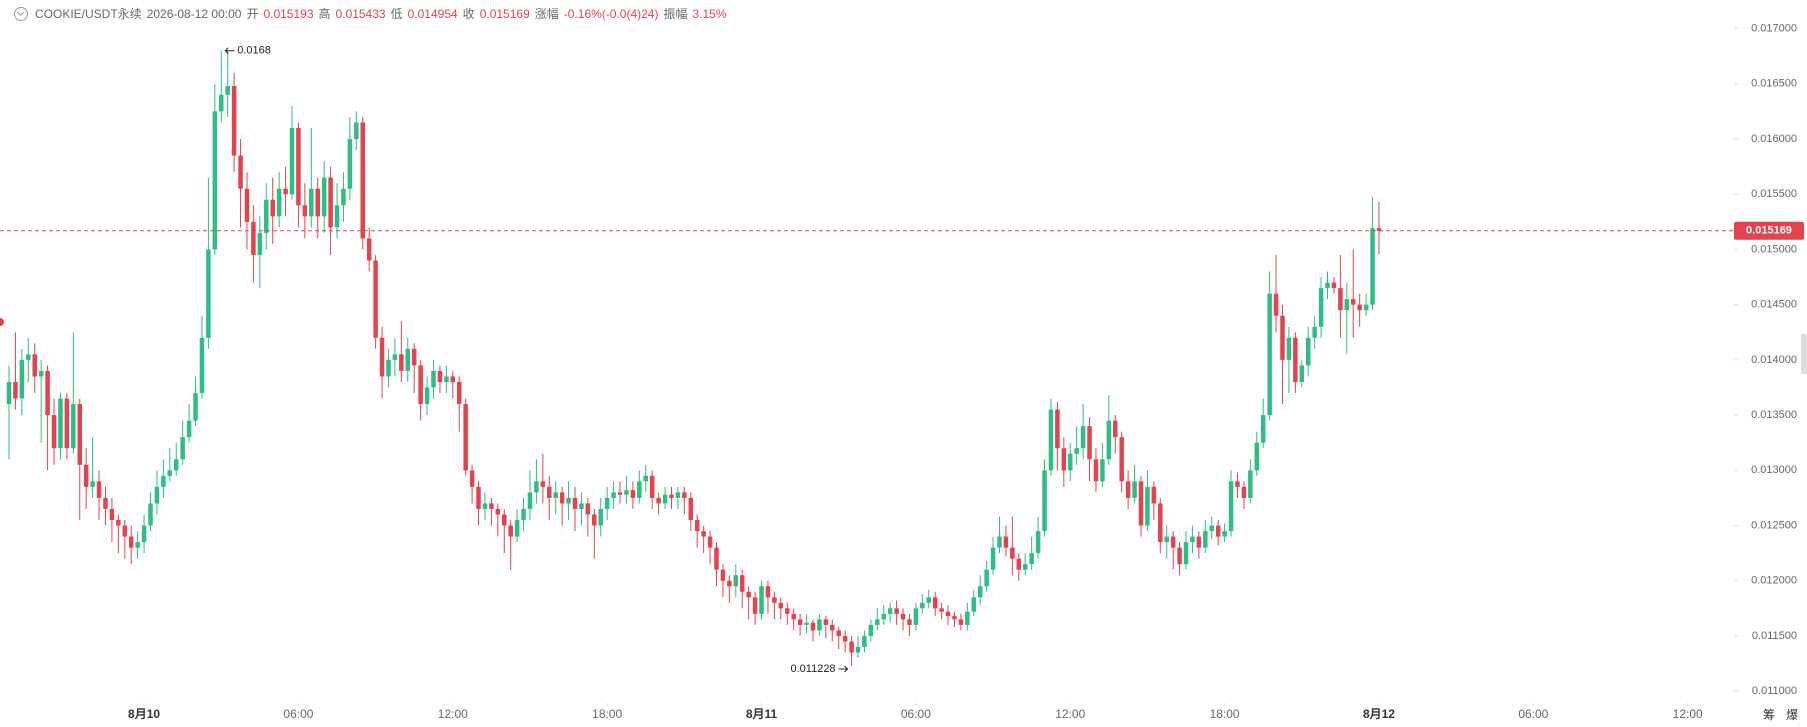 This screenshot has width=1807, height=727. Describe the element at coordinates (1774, 525) in the screenshot. I see `y-tick-label: 0.012500` at that location.